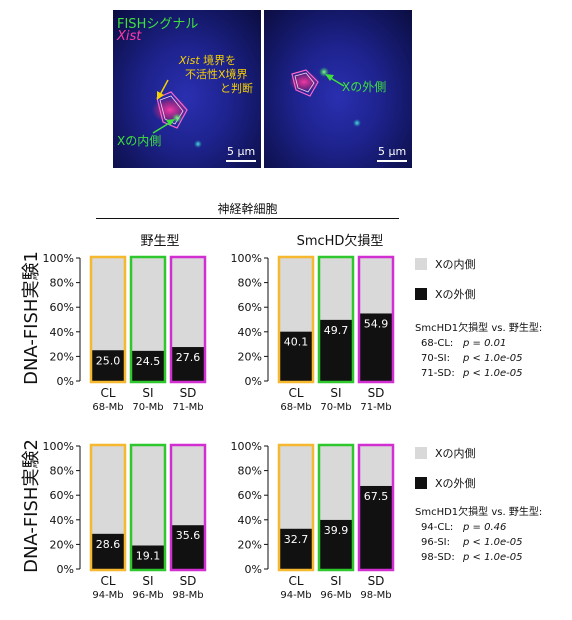 The image size is (572, 620). Describe the element at coordinates (108, 544) in the screenshot. I see `bar-value-label: 28.6` at that location.